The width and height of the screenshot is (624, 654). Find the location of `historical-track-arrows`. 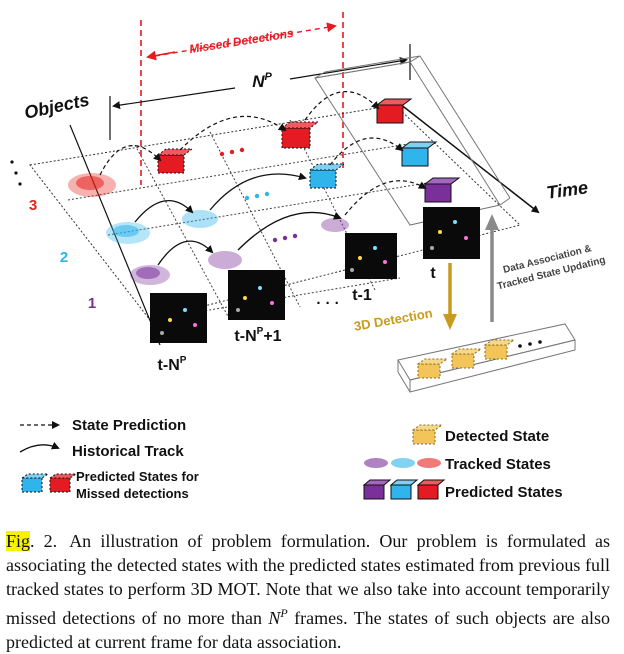

historical-track-arrows is located at coordinates (238, 219).